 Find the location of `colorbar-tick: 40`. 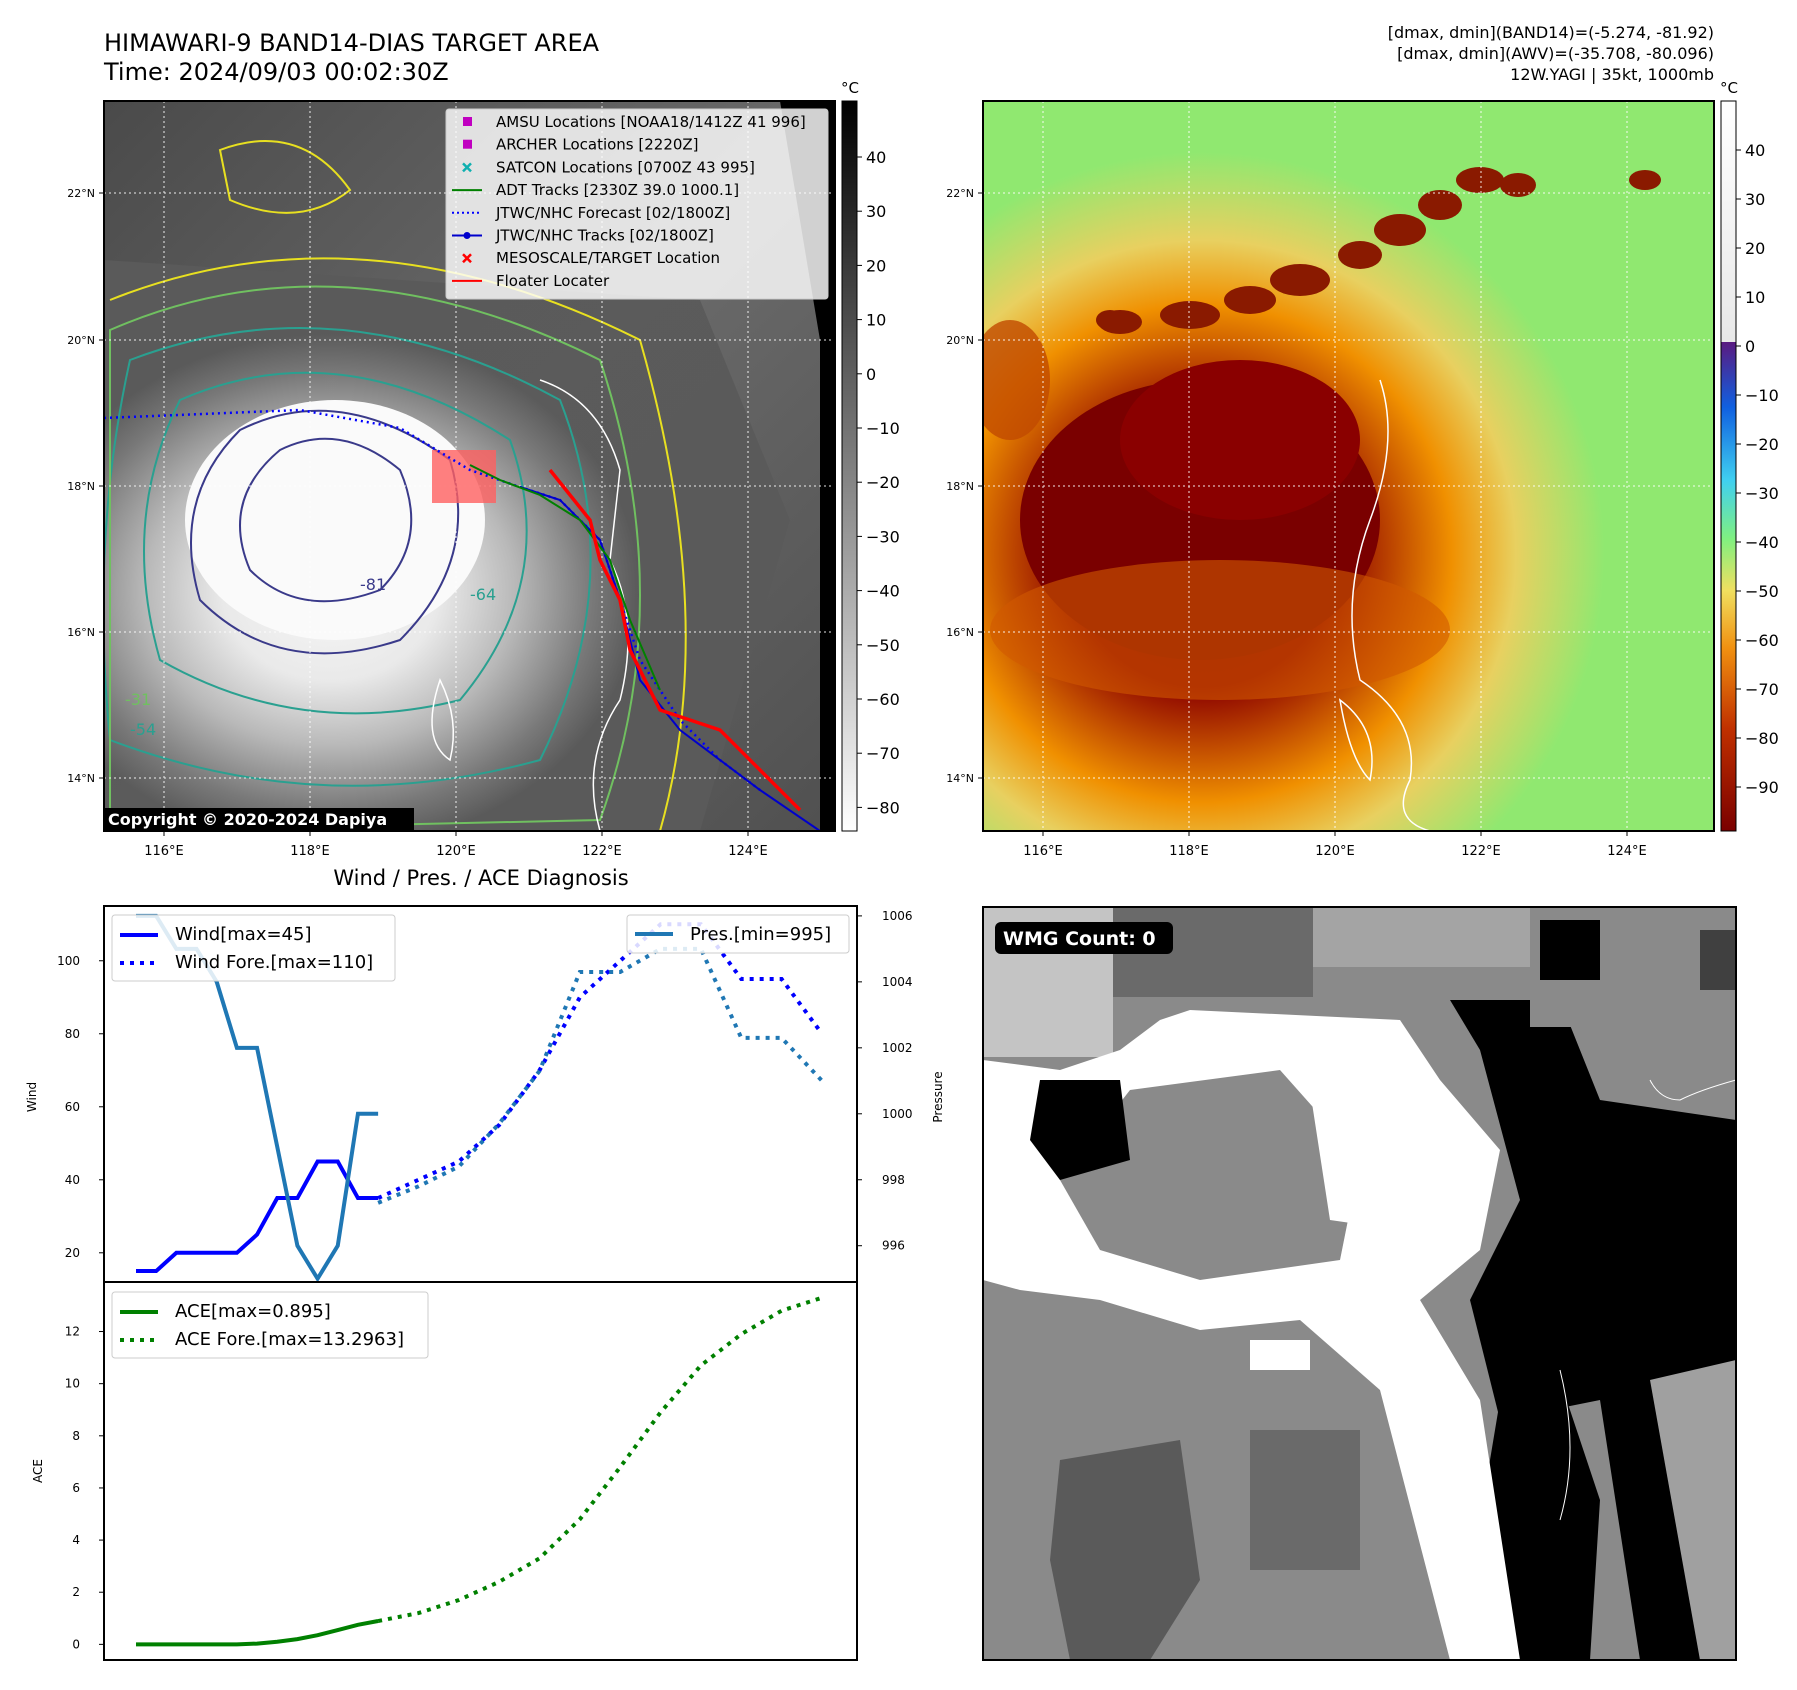

colorbar-tick: 40 is located at coordinates (876, 157).